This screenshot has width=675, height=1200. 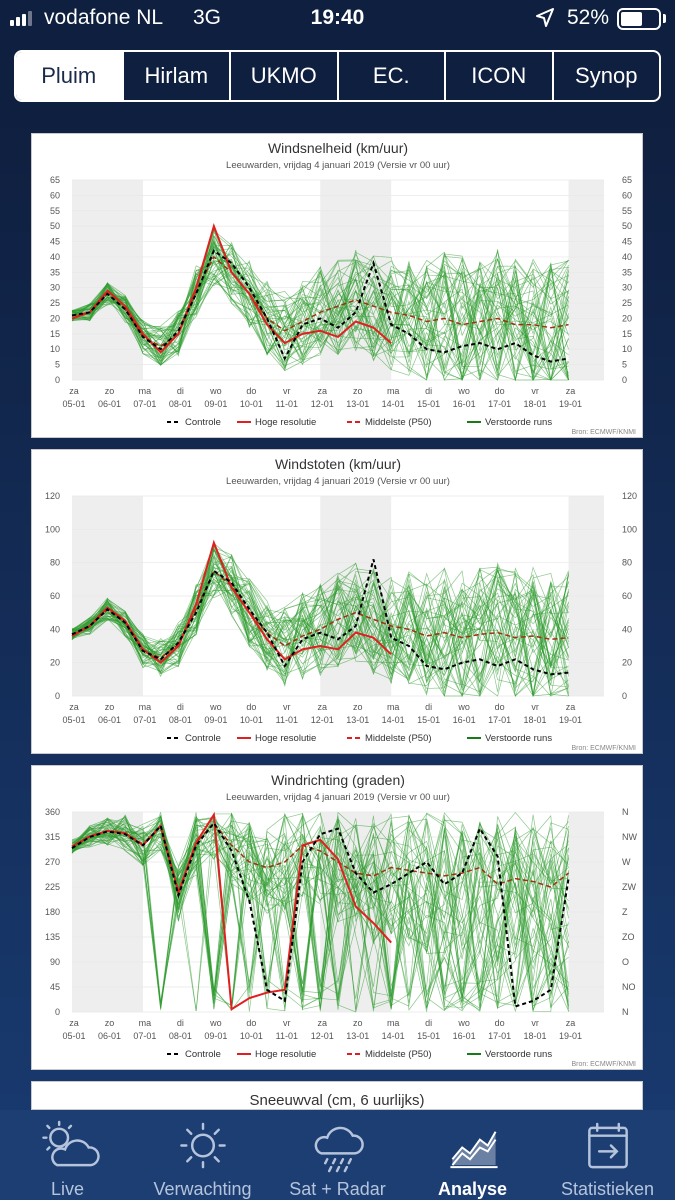 I want to click on legend-item: Hoge resolutie, so click(x=285, y=738).